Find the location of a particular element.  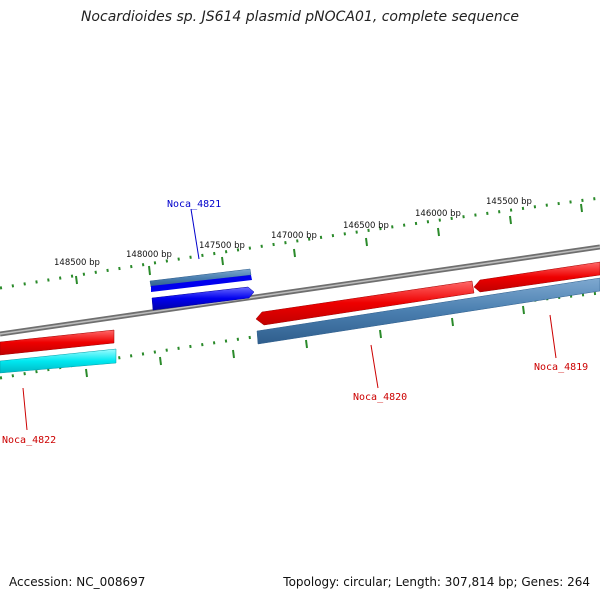

tick-label: 147000 bp is located at coordinates (294, 236).